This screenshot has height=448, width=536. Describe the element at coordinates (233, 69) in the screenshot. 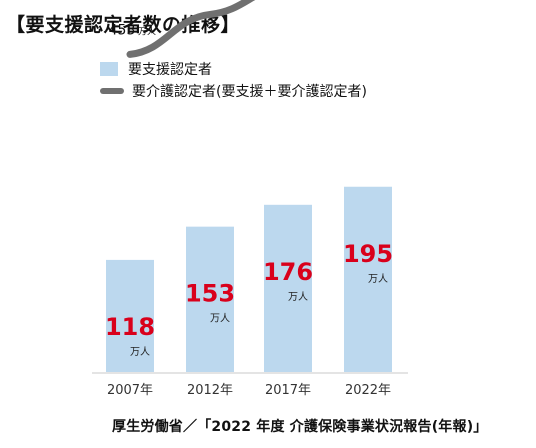

I see `legend-item-bar: 要支援認定者` at that location.